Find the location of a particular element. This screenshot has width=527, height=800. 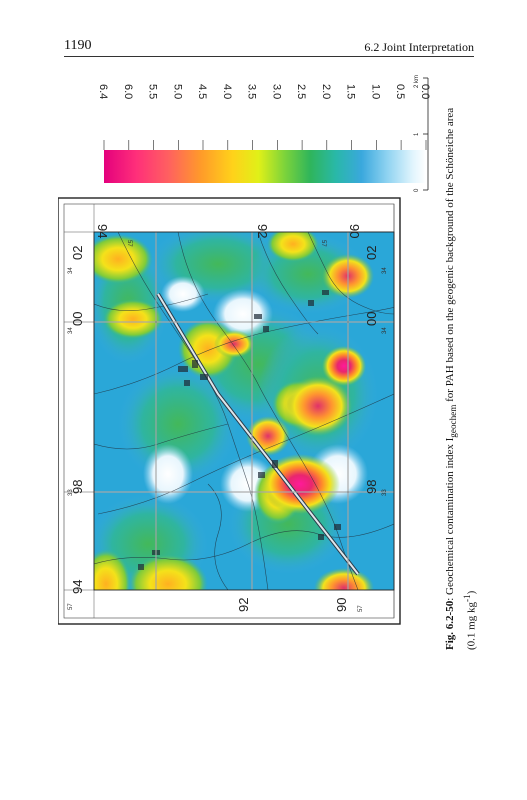

running-head: 6.2 Joint Interpretation is located at coordinates (419, 47).